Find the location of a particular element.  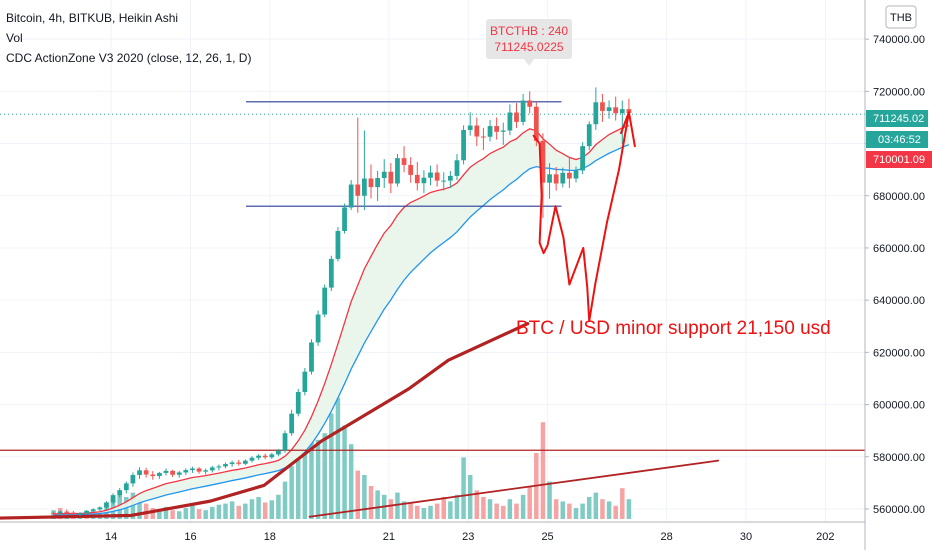

time-tick-label: 28 is located at coordinates (666, 537).